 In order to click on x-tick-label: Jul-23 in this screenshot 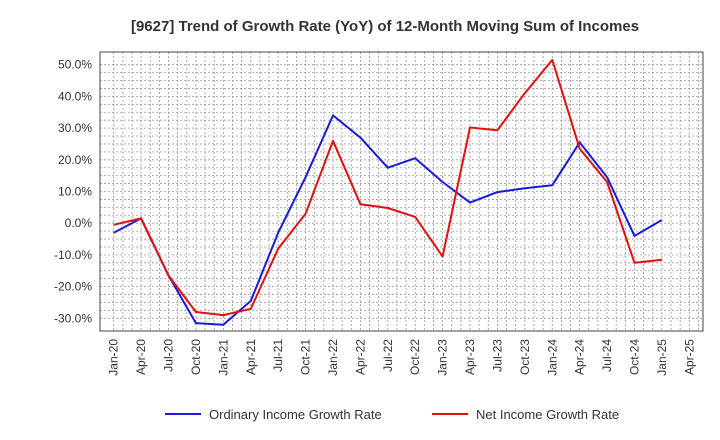, I will do `click(497, 355)`.